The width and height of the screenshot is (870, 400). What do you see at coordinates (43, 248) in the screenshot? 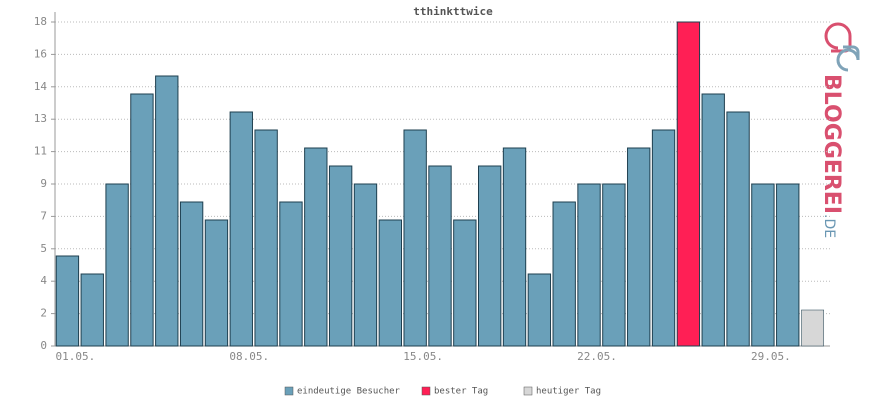
I see `y-tick-label: 5` at bounding box center [43, 248].